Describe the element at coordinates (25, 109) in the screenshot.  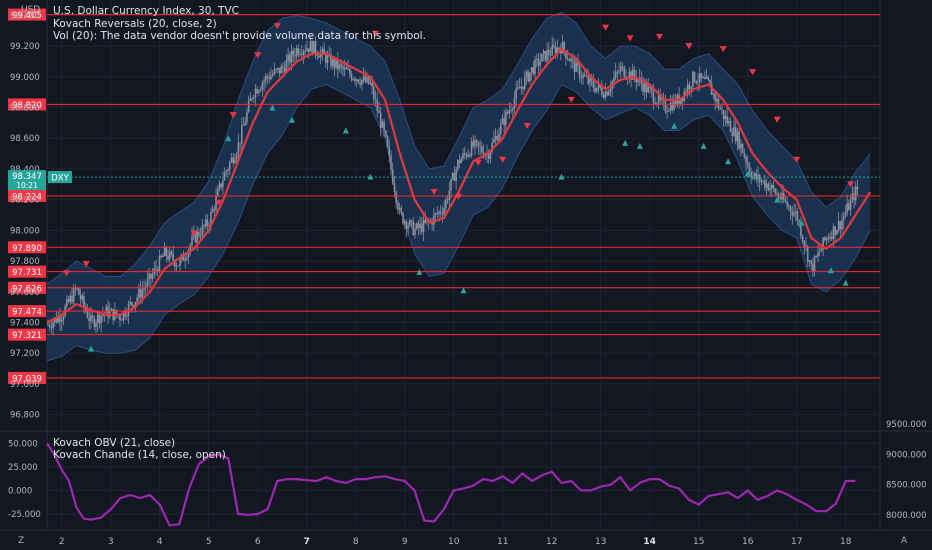
I see `price-tick-label: 98.800` at that location.